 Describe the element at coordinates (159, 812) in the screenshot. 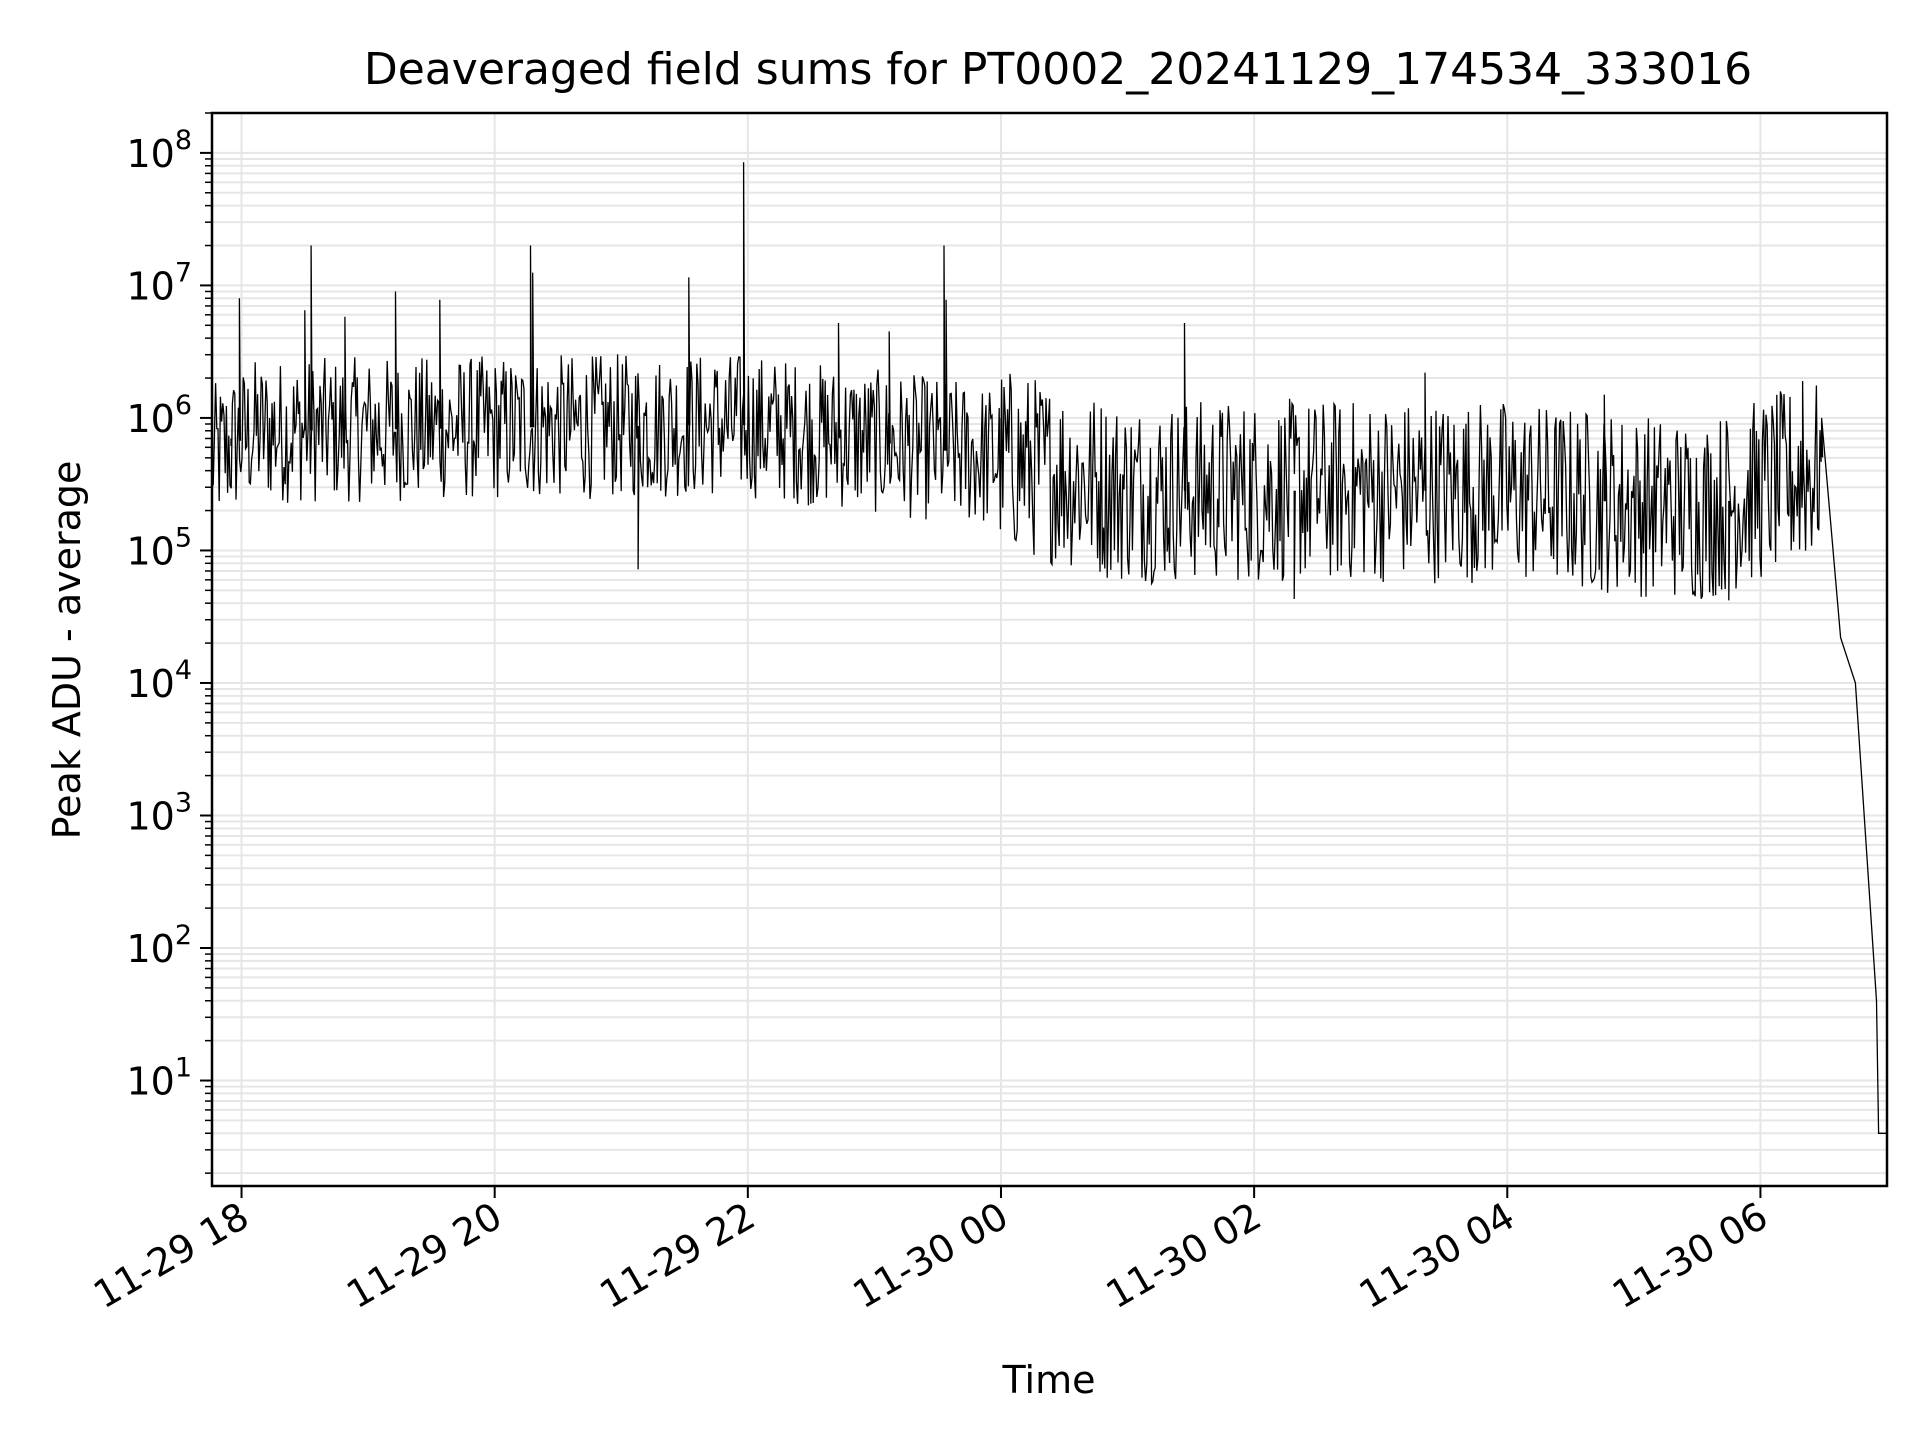

I see `y-tick-label: 10³` at that location.